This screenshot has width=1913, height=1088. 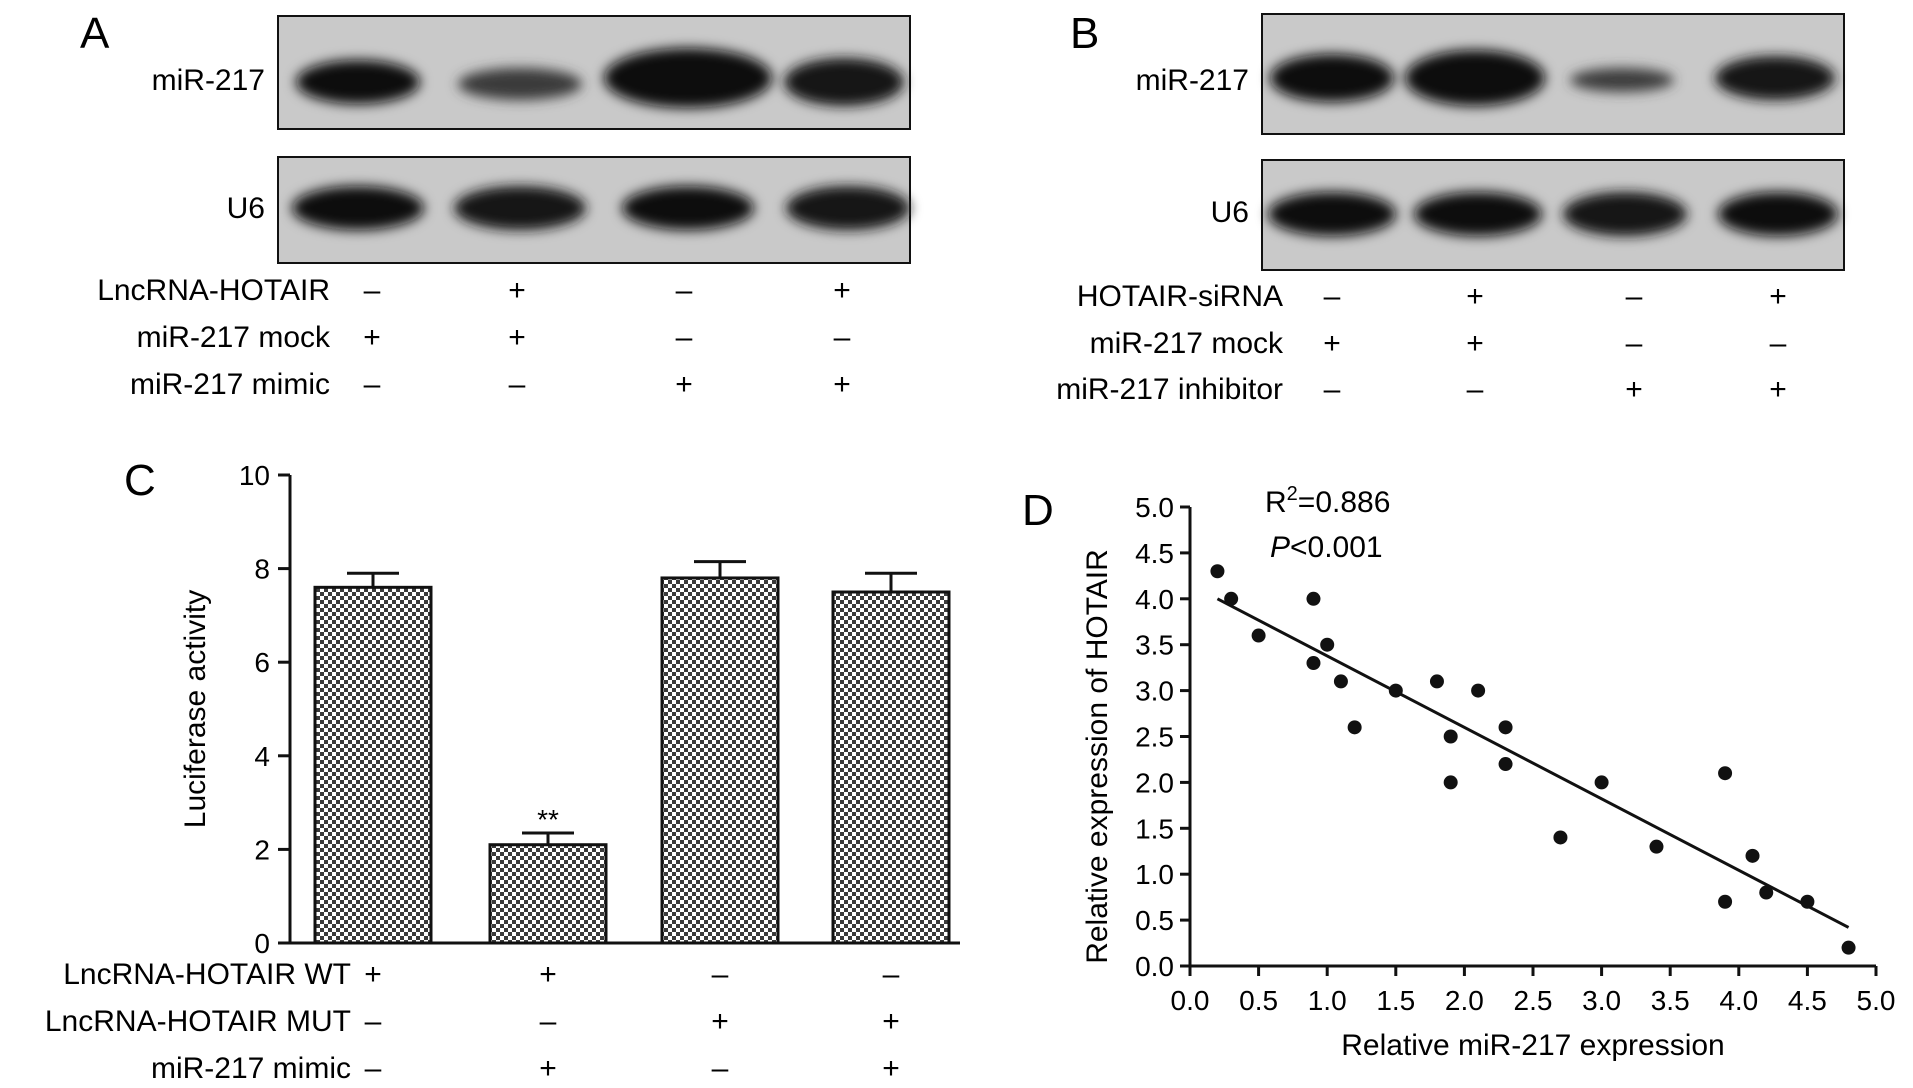 I want to click on r-squared-label: R2=0.886, so click(x=1327, y=501).